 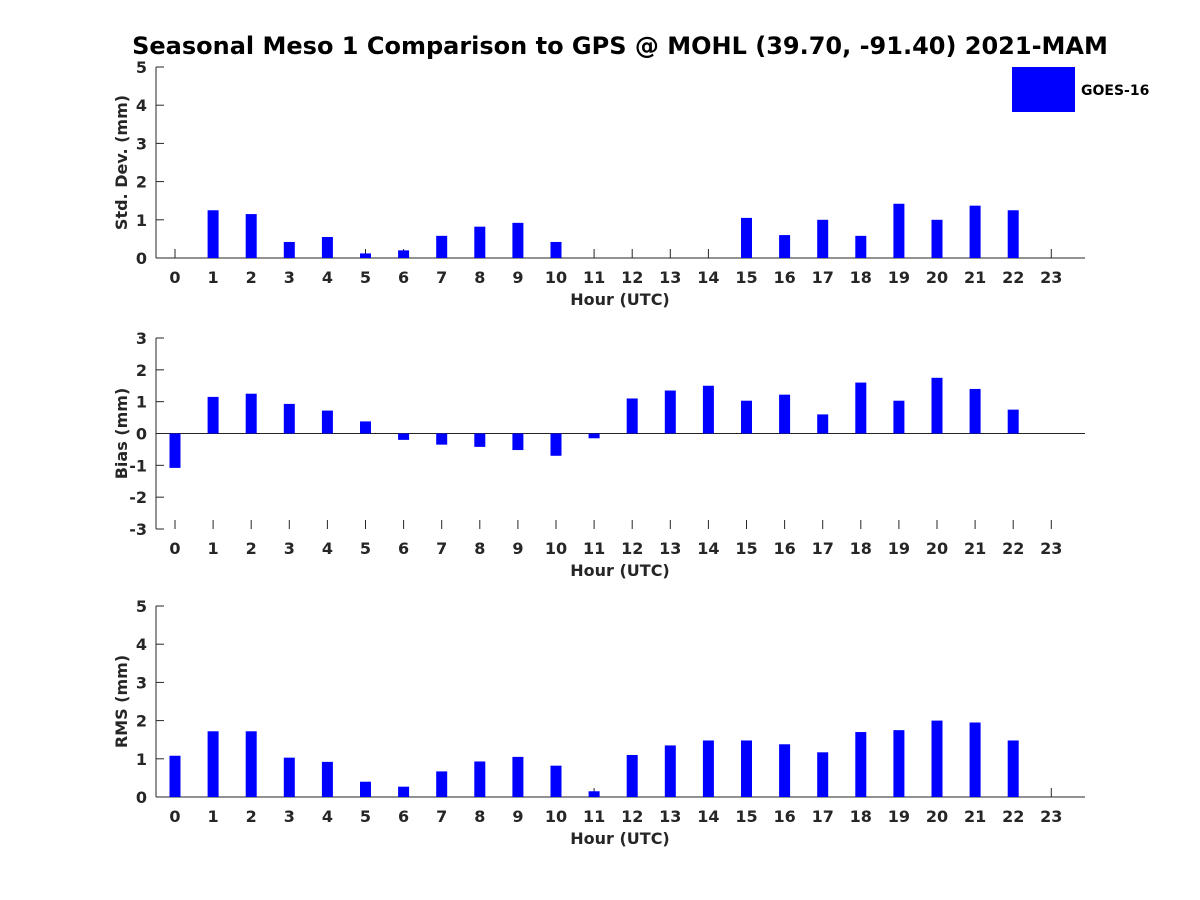 I want to click on std-dev-x-tick-label: 22, so click(x=1013, y=277).